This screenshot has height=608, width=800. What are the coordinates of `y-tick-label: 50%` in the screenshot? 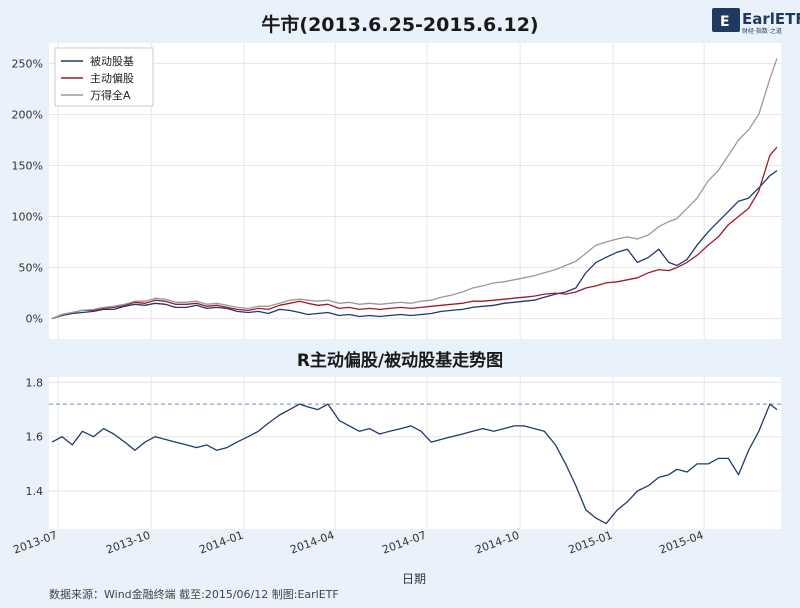 It's located at (31, 268).